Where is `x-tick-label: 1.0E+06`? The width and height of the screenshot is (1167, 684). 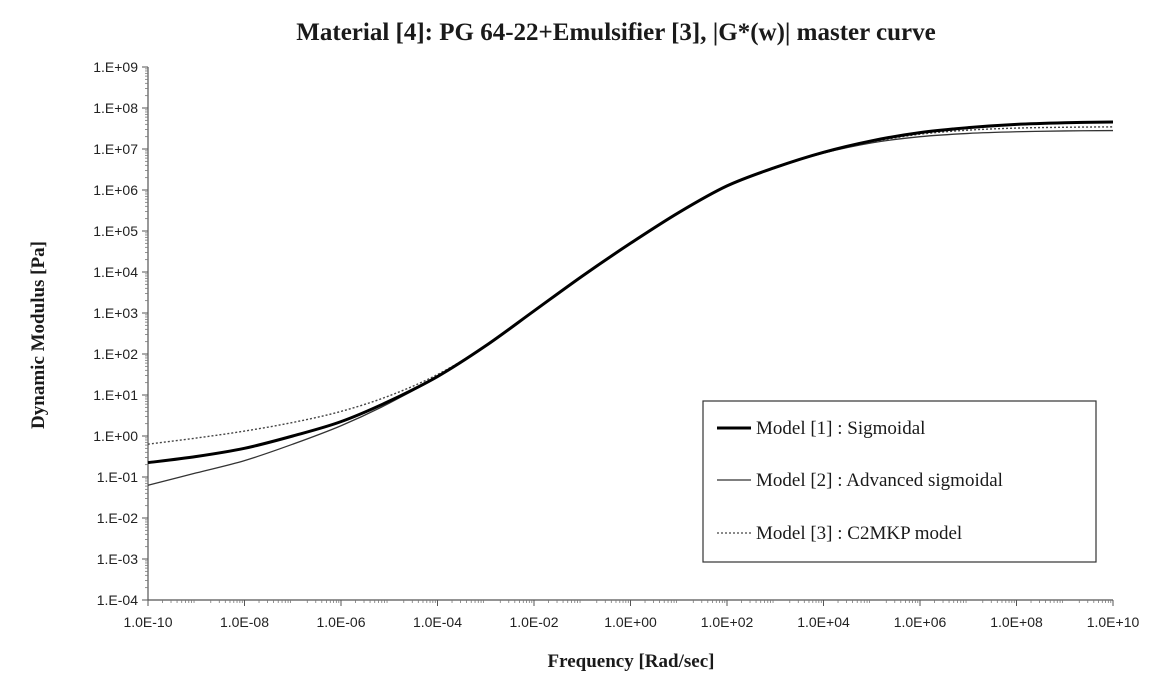
x-tick-label: 1.0E+06 is located at coordinates (920, 622).